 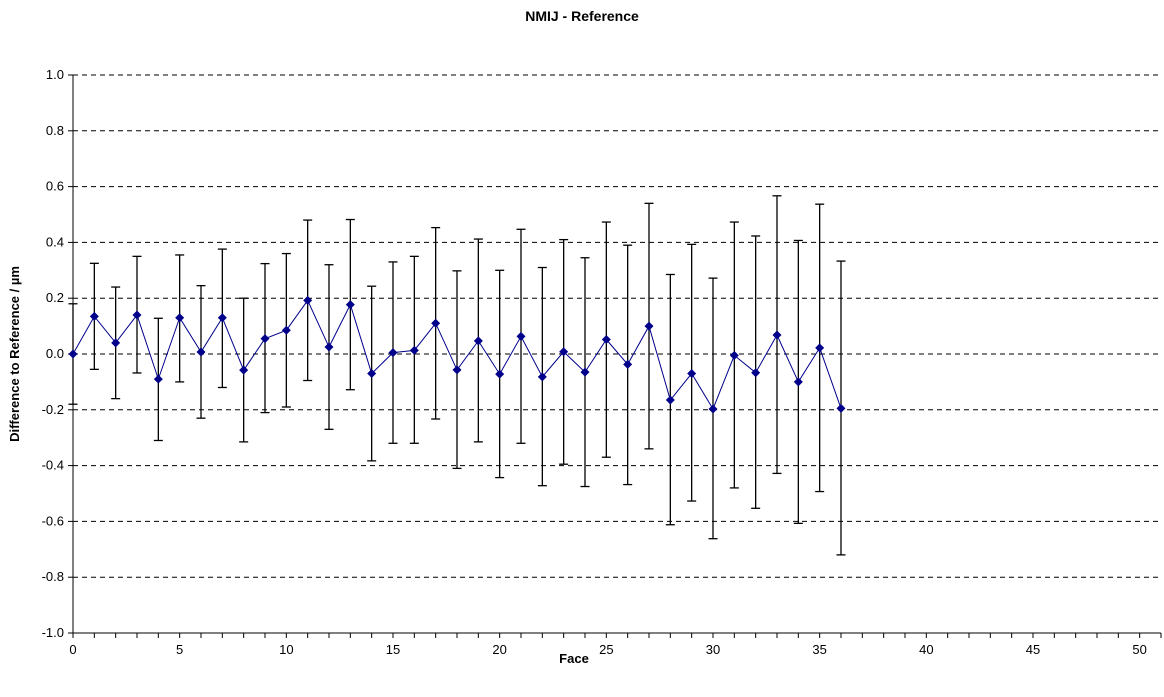 I want to click on x-tick-label: 10, so click(x=286, y=649).